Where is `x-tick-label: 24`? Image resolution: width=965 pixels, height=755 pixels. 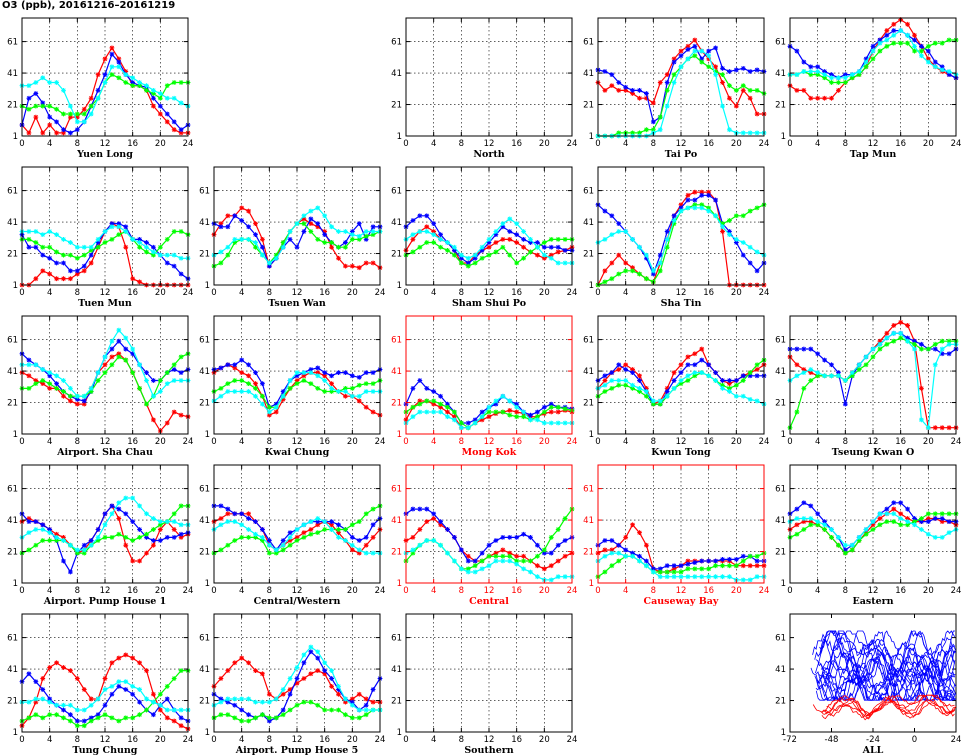
x-tick-label: 24 is located at coordinates (188, 144).